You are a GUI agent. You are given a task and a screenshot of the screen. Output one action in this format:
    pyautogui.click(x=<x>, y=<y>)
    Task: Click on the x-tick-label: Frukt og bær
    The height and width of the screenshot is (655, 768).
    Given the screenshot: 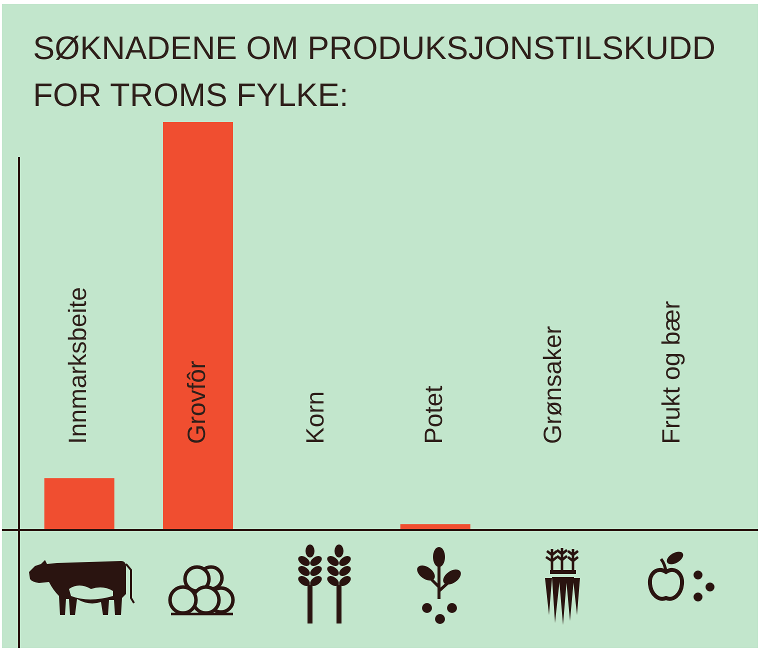 What is the action you would take?
    pyautogui.click(x=672, y=372)
    